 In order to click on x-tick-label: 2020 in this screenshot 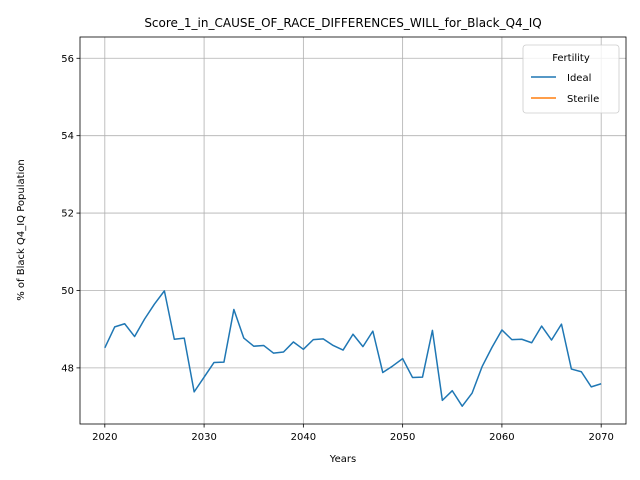, I will do `click(104, 437)`.